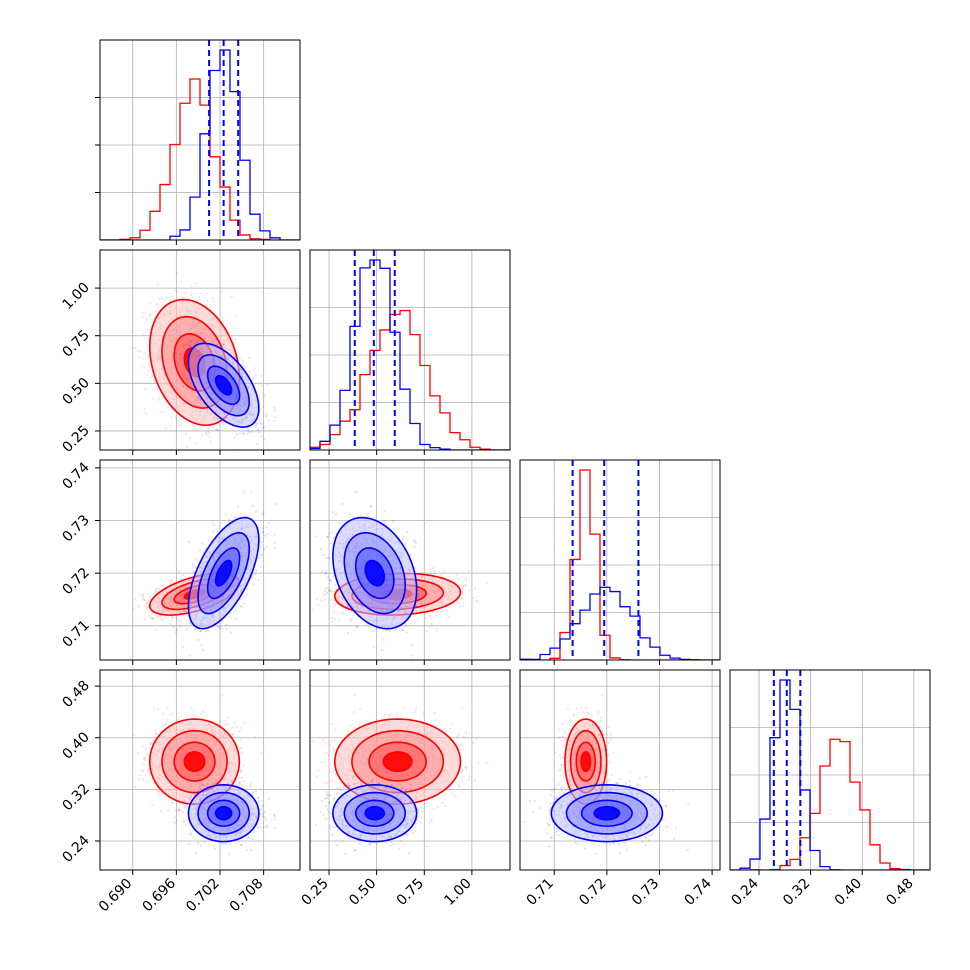 The width and height of the screenshot is (970, 970). I want to click on histogram-red, so click(200, 159).